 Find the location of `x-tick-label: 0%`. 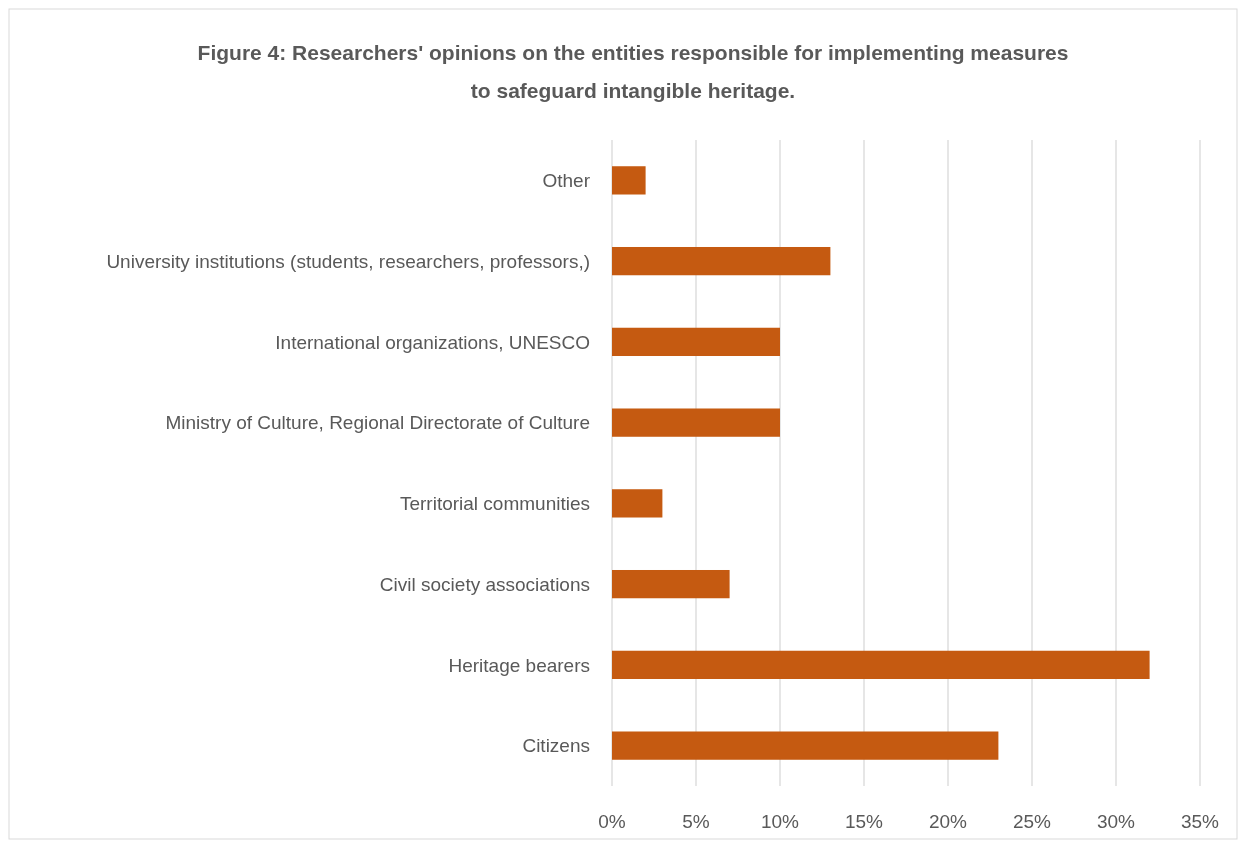

x-tick-label: 0% is located at coordinates (612, 821).